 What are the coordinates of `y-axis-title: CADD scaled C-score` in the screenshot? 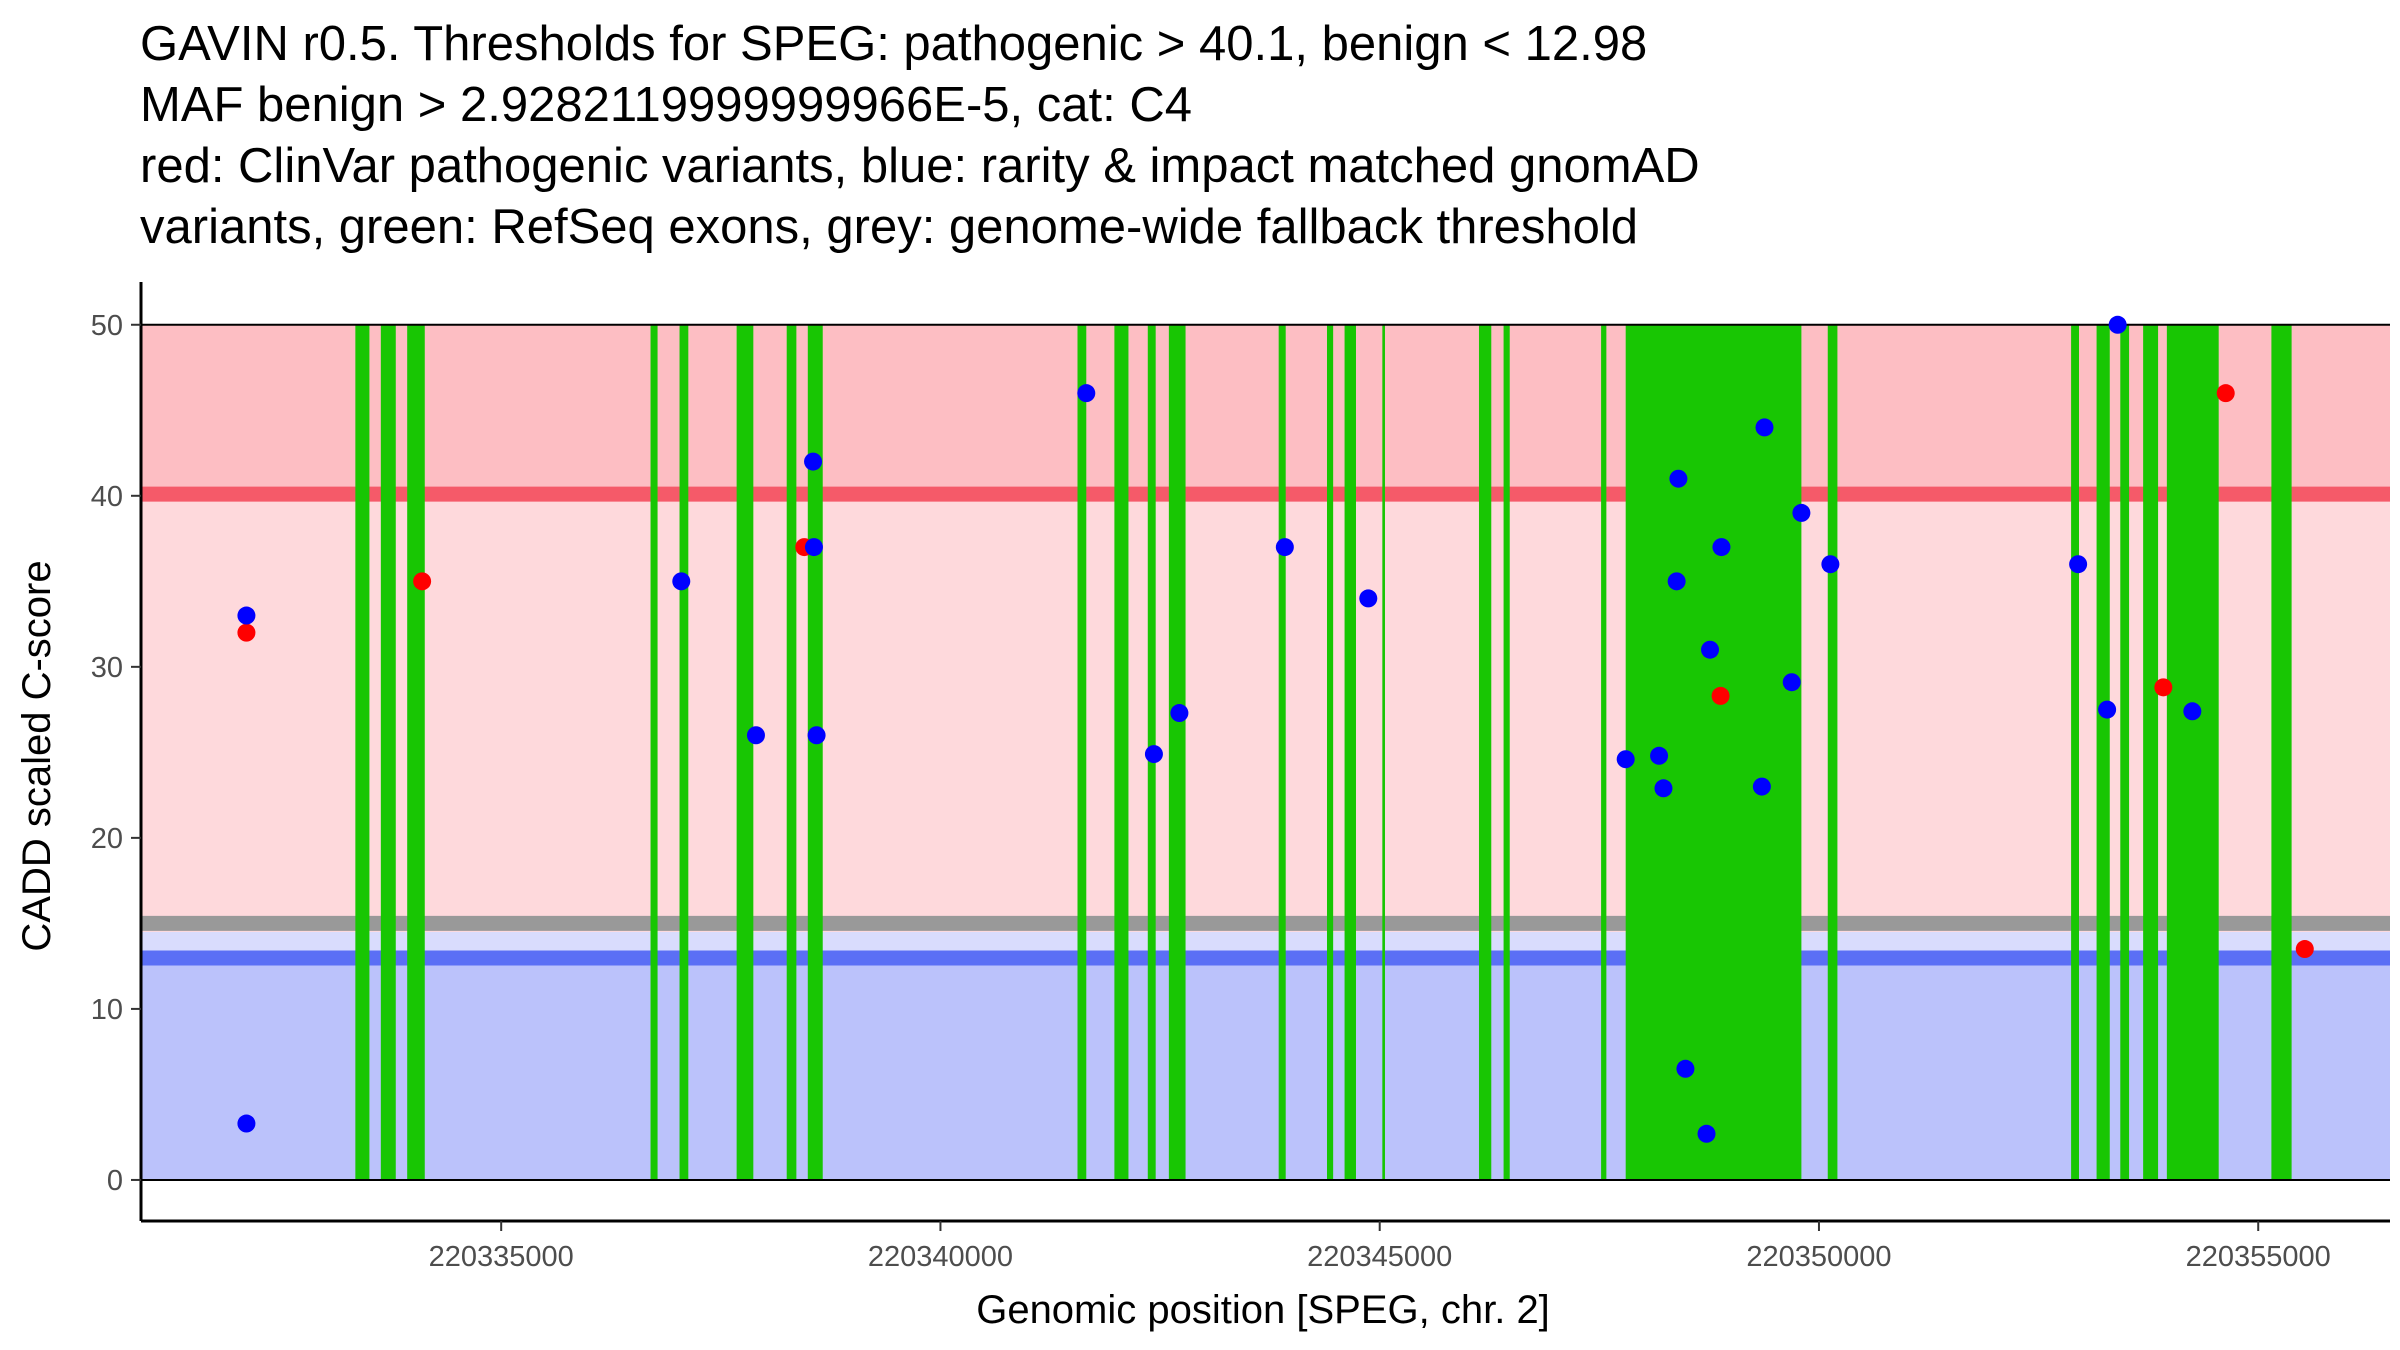 It's located at (37, 755).